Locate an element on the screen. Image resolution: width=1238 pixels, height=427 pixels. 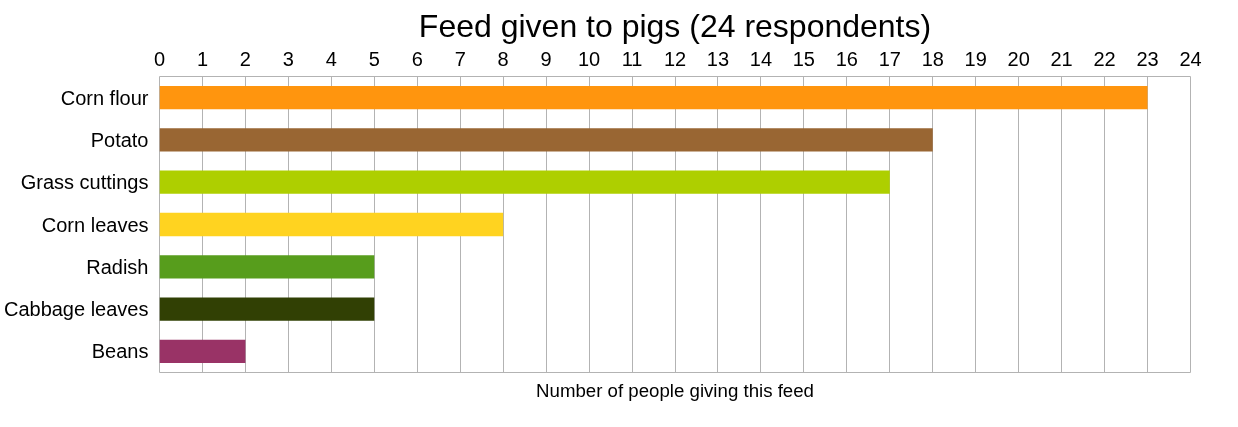
x-tick-label: 7 is located at coordinates (460, 58).